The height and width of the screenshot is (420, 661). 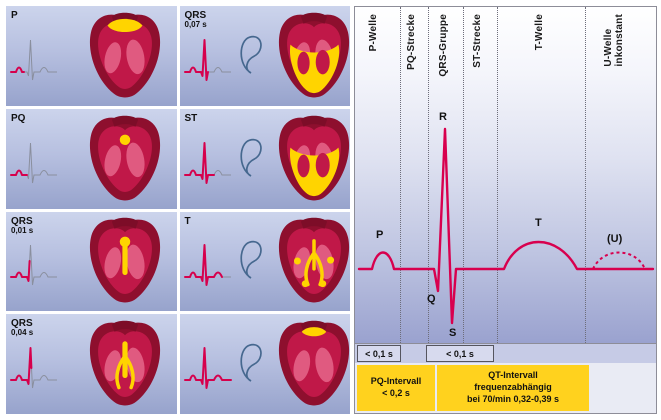 I want to click on phase-label: QRS 0,01 s, so click(x=22, y=226).